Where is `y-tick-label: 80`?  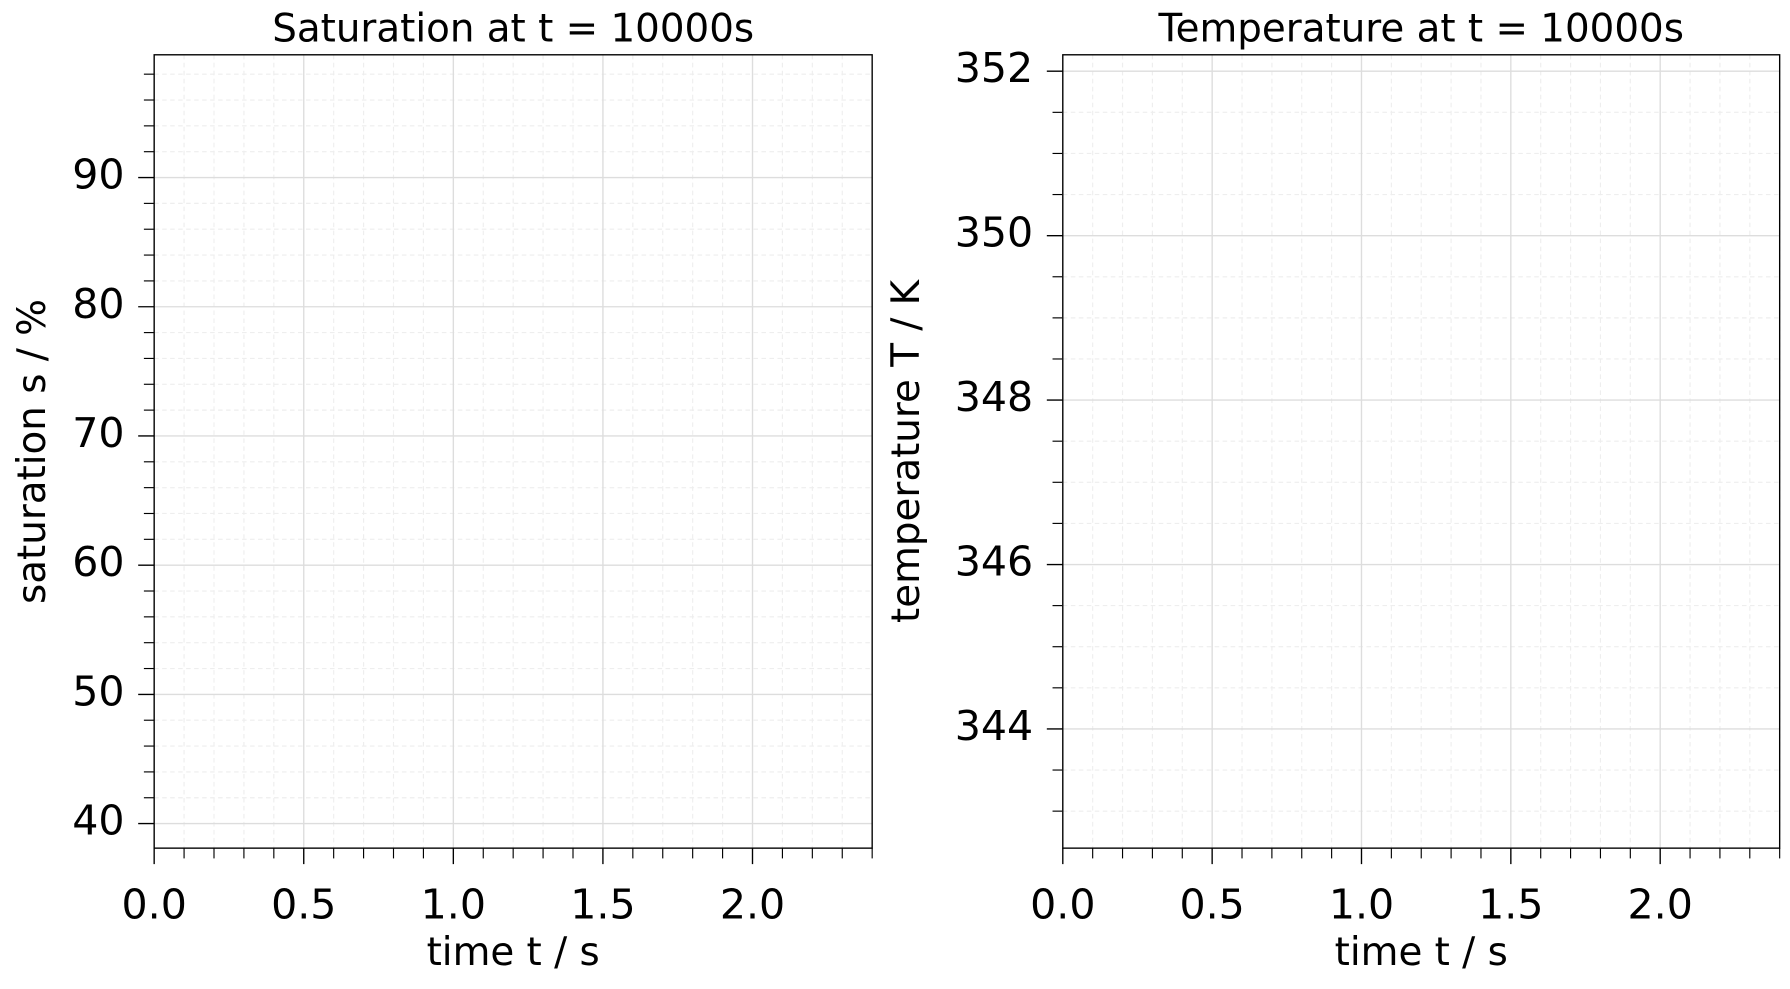 y-tick-label: 80 is located at coordinates (98, 304).